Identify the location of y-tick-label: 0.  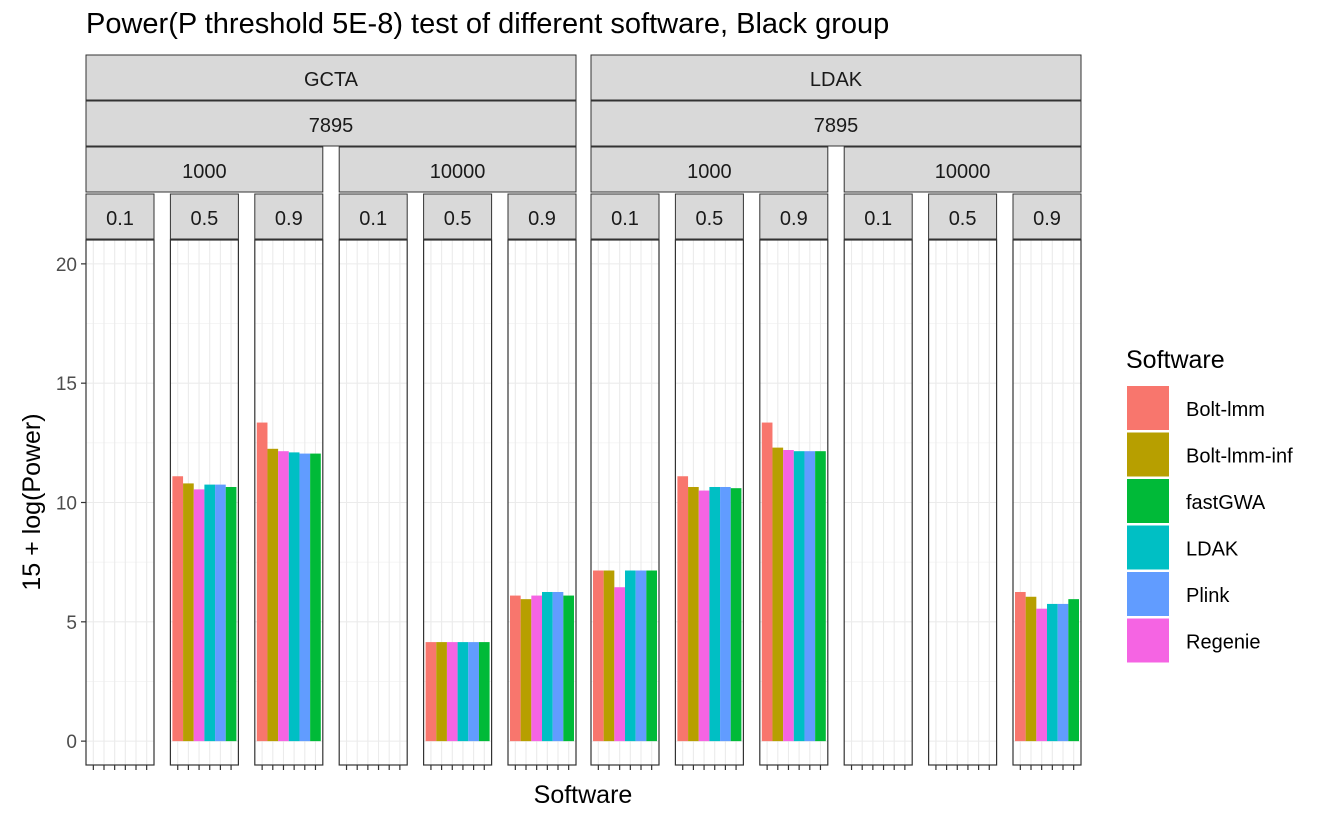
(71, 742).